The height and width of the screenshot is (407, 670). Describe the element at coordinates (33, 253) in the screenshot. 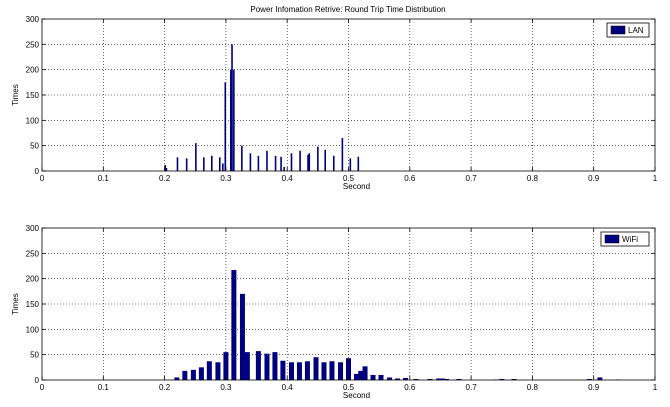

I see `y-tick-label: 250` at that location.